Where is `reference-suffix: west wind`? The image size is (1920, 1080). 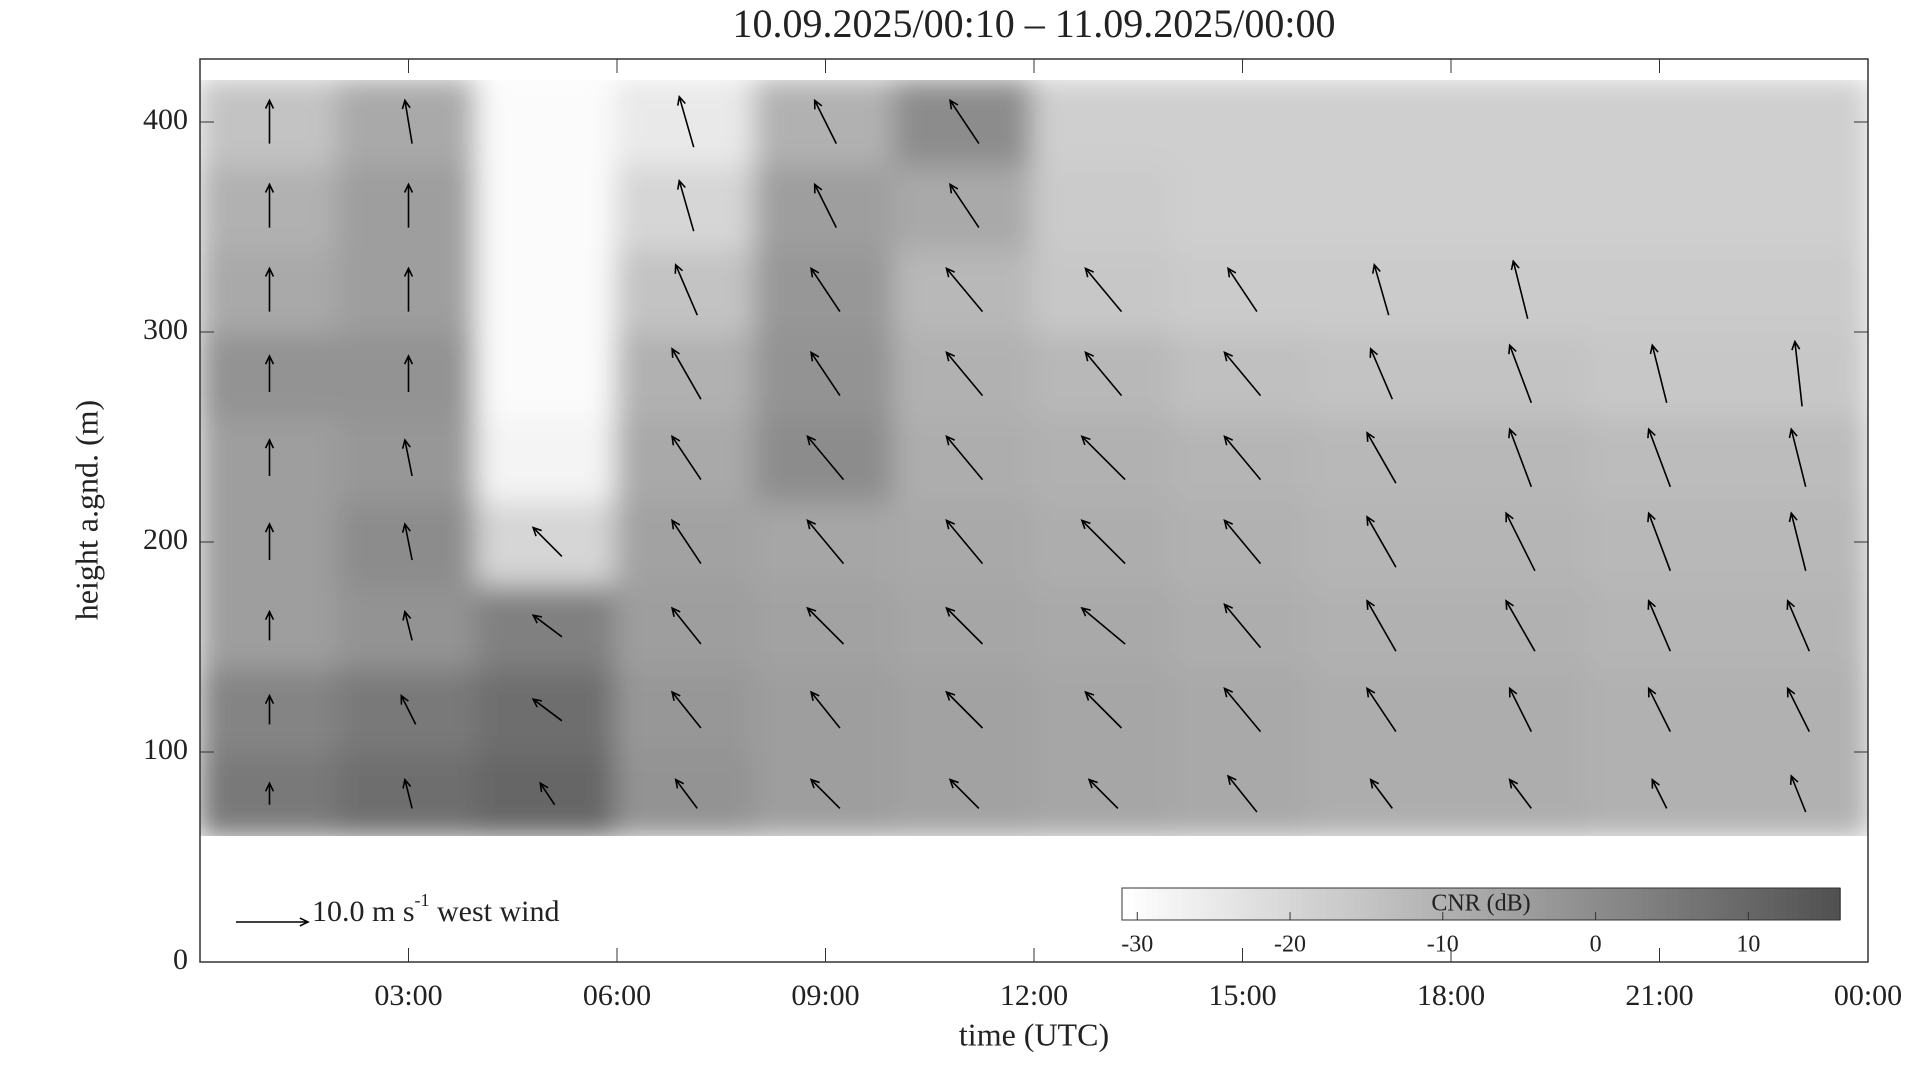
reference-suffix: west wind is located at coordinates (495, 911).